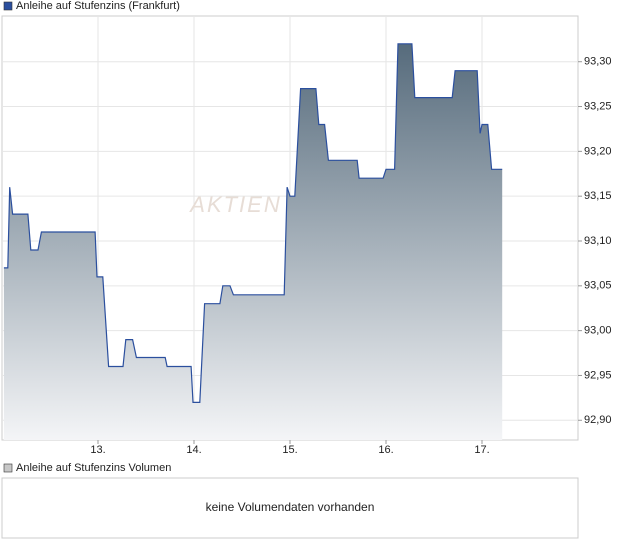 This screenshot has width=620, height=546. Describe the element at coordinates (93, 468) in the screenshot. I see `legend-label: Anleihe auf Stufenzins Volumen` at that location.